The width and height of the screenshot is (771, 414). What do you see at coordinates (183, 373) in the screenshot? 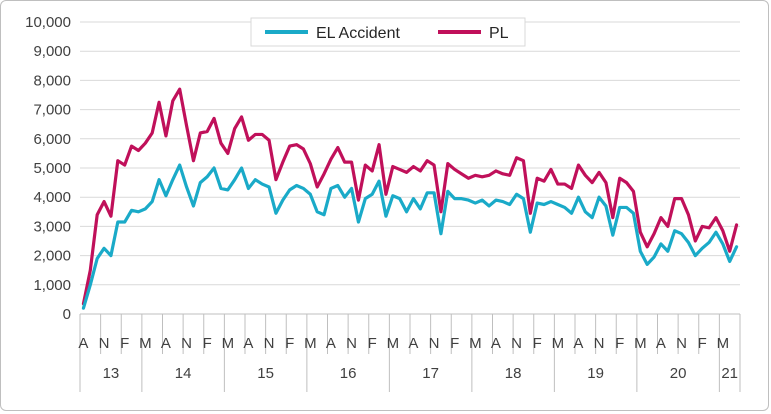
I see `x-year-label: 14` at bounding box center [183, 373].